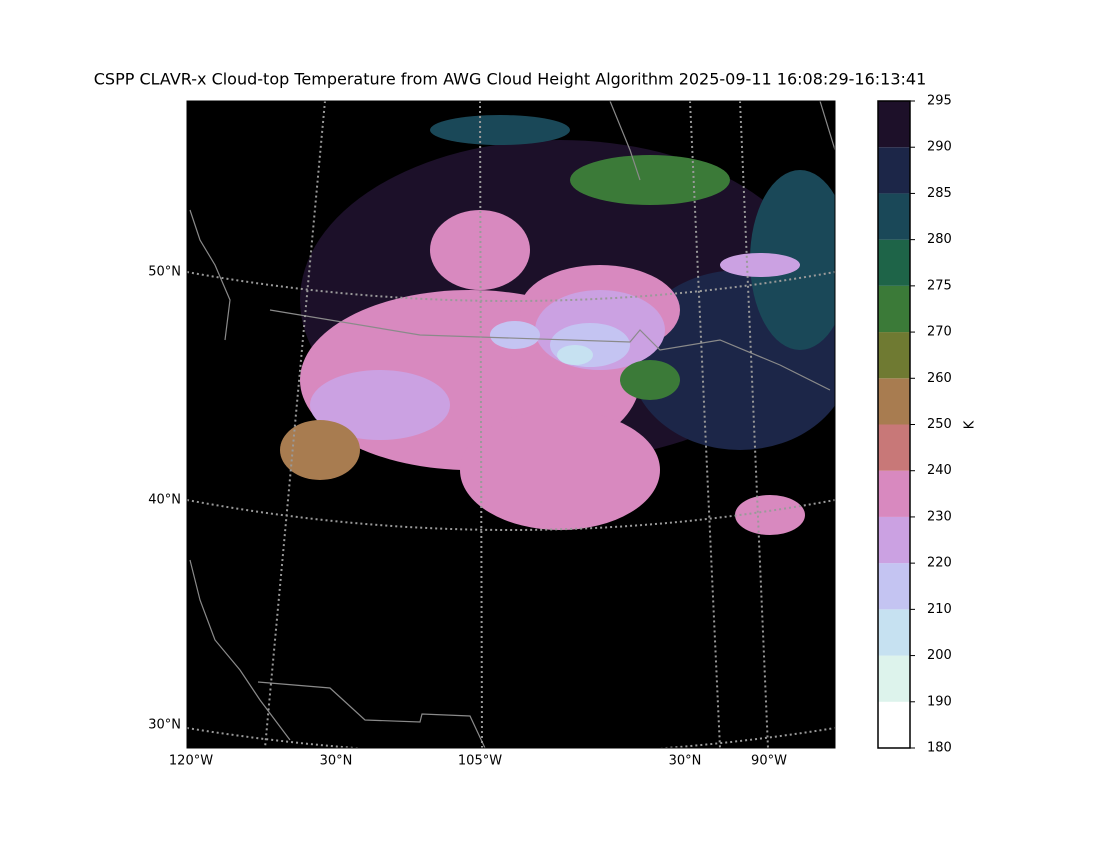 The width and height of the screenshot is (1120, 844). I want to click on colorbar-tick-label: 200, so click(939, 655).